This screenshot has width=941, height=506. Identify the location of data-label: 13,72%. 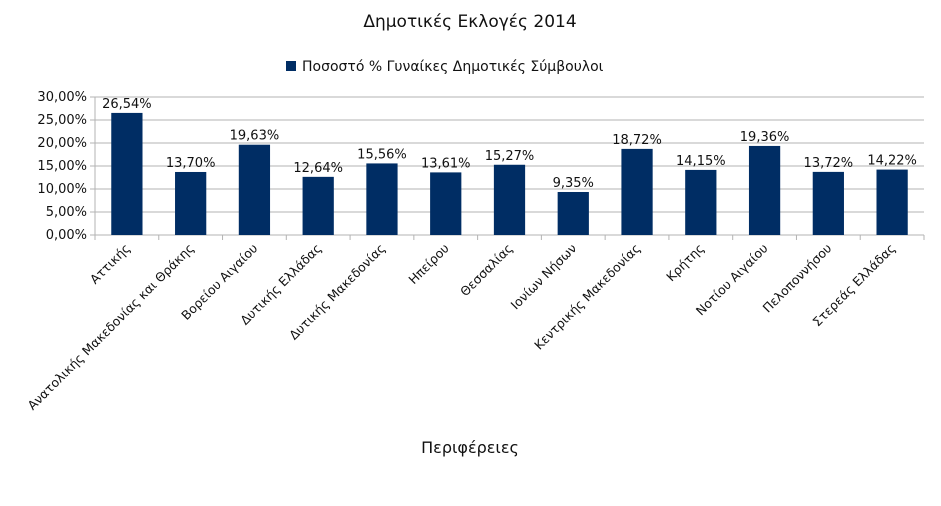
(829, 163).